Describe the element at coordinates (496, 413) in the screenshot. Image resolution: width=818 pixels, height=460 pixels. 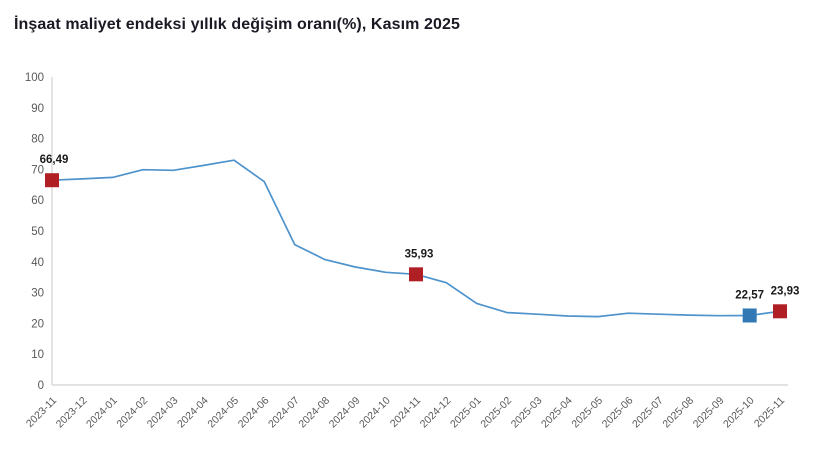
I see `x-tick-label: 2025-02` at that location.